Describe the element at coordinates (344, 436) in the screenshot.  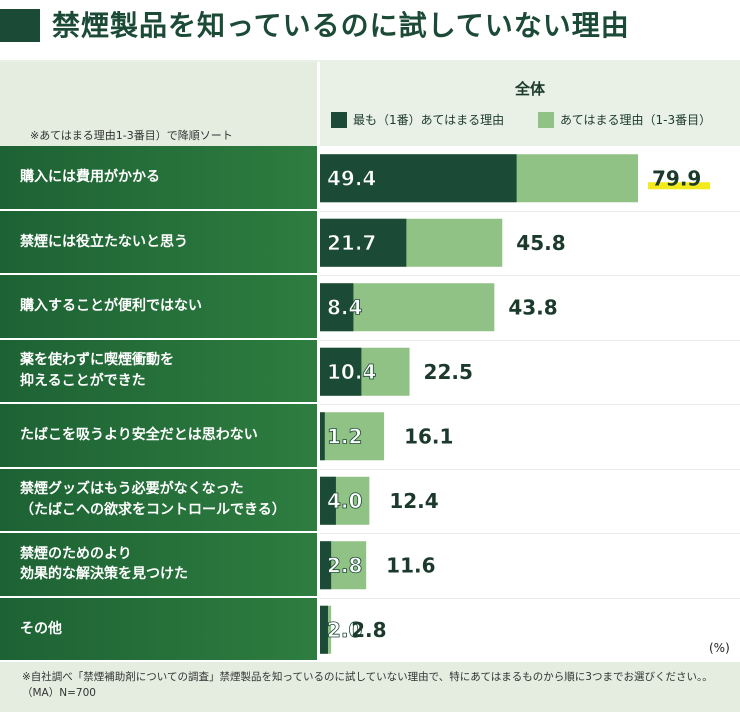
I see `data-label-primary: 1.2` at that location.